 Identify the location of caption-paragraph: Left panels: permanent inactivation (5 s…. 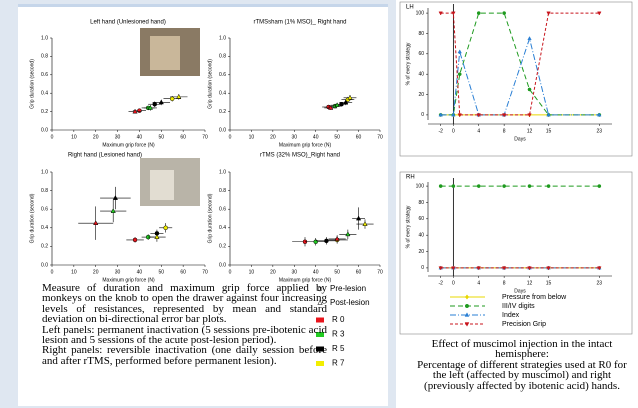
(184, 335).